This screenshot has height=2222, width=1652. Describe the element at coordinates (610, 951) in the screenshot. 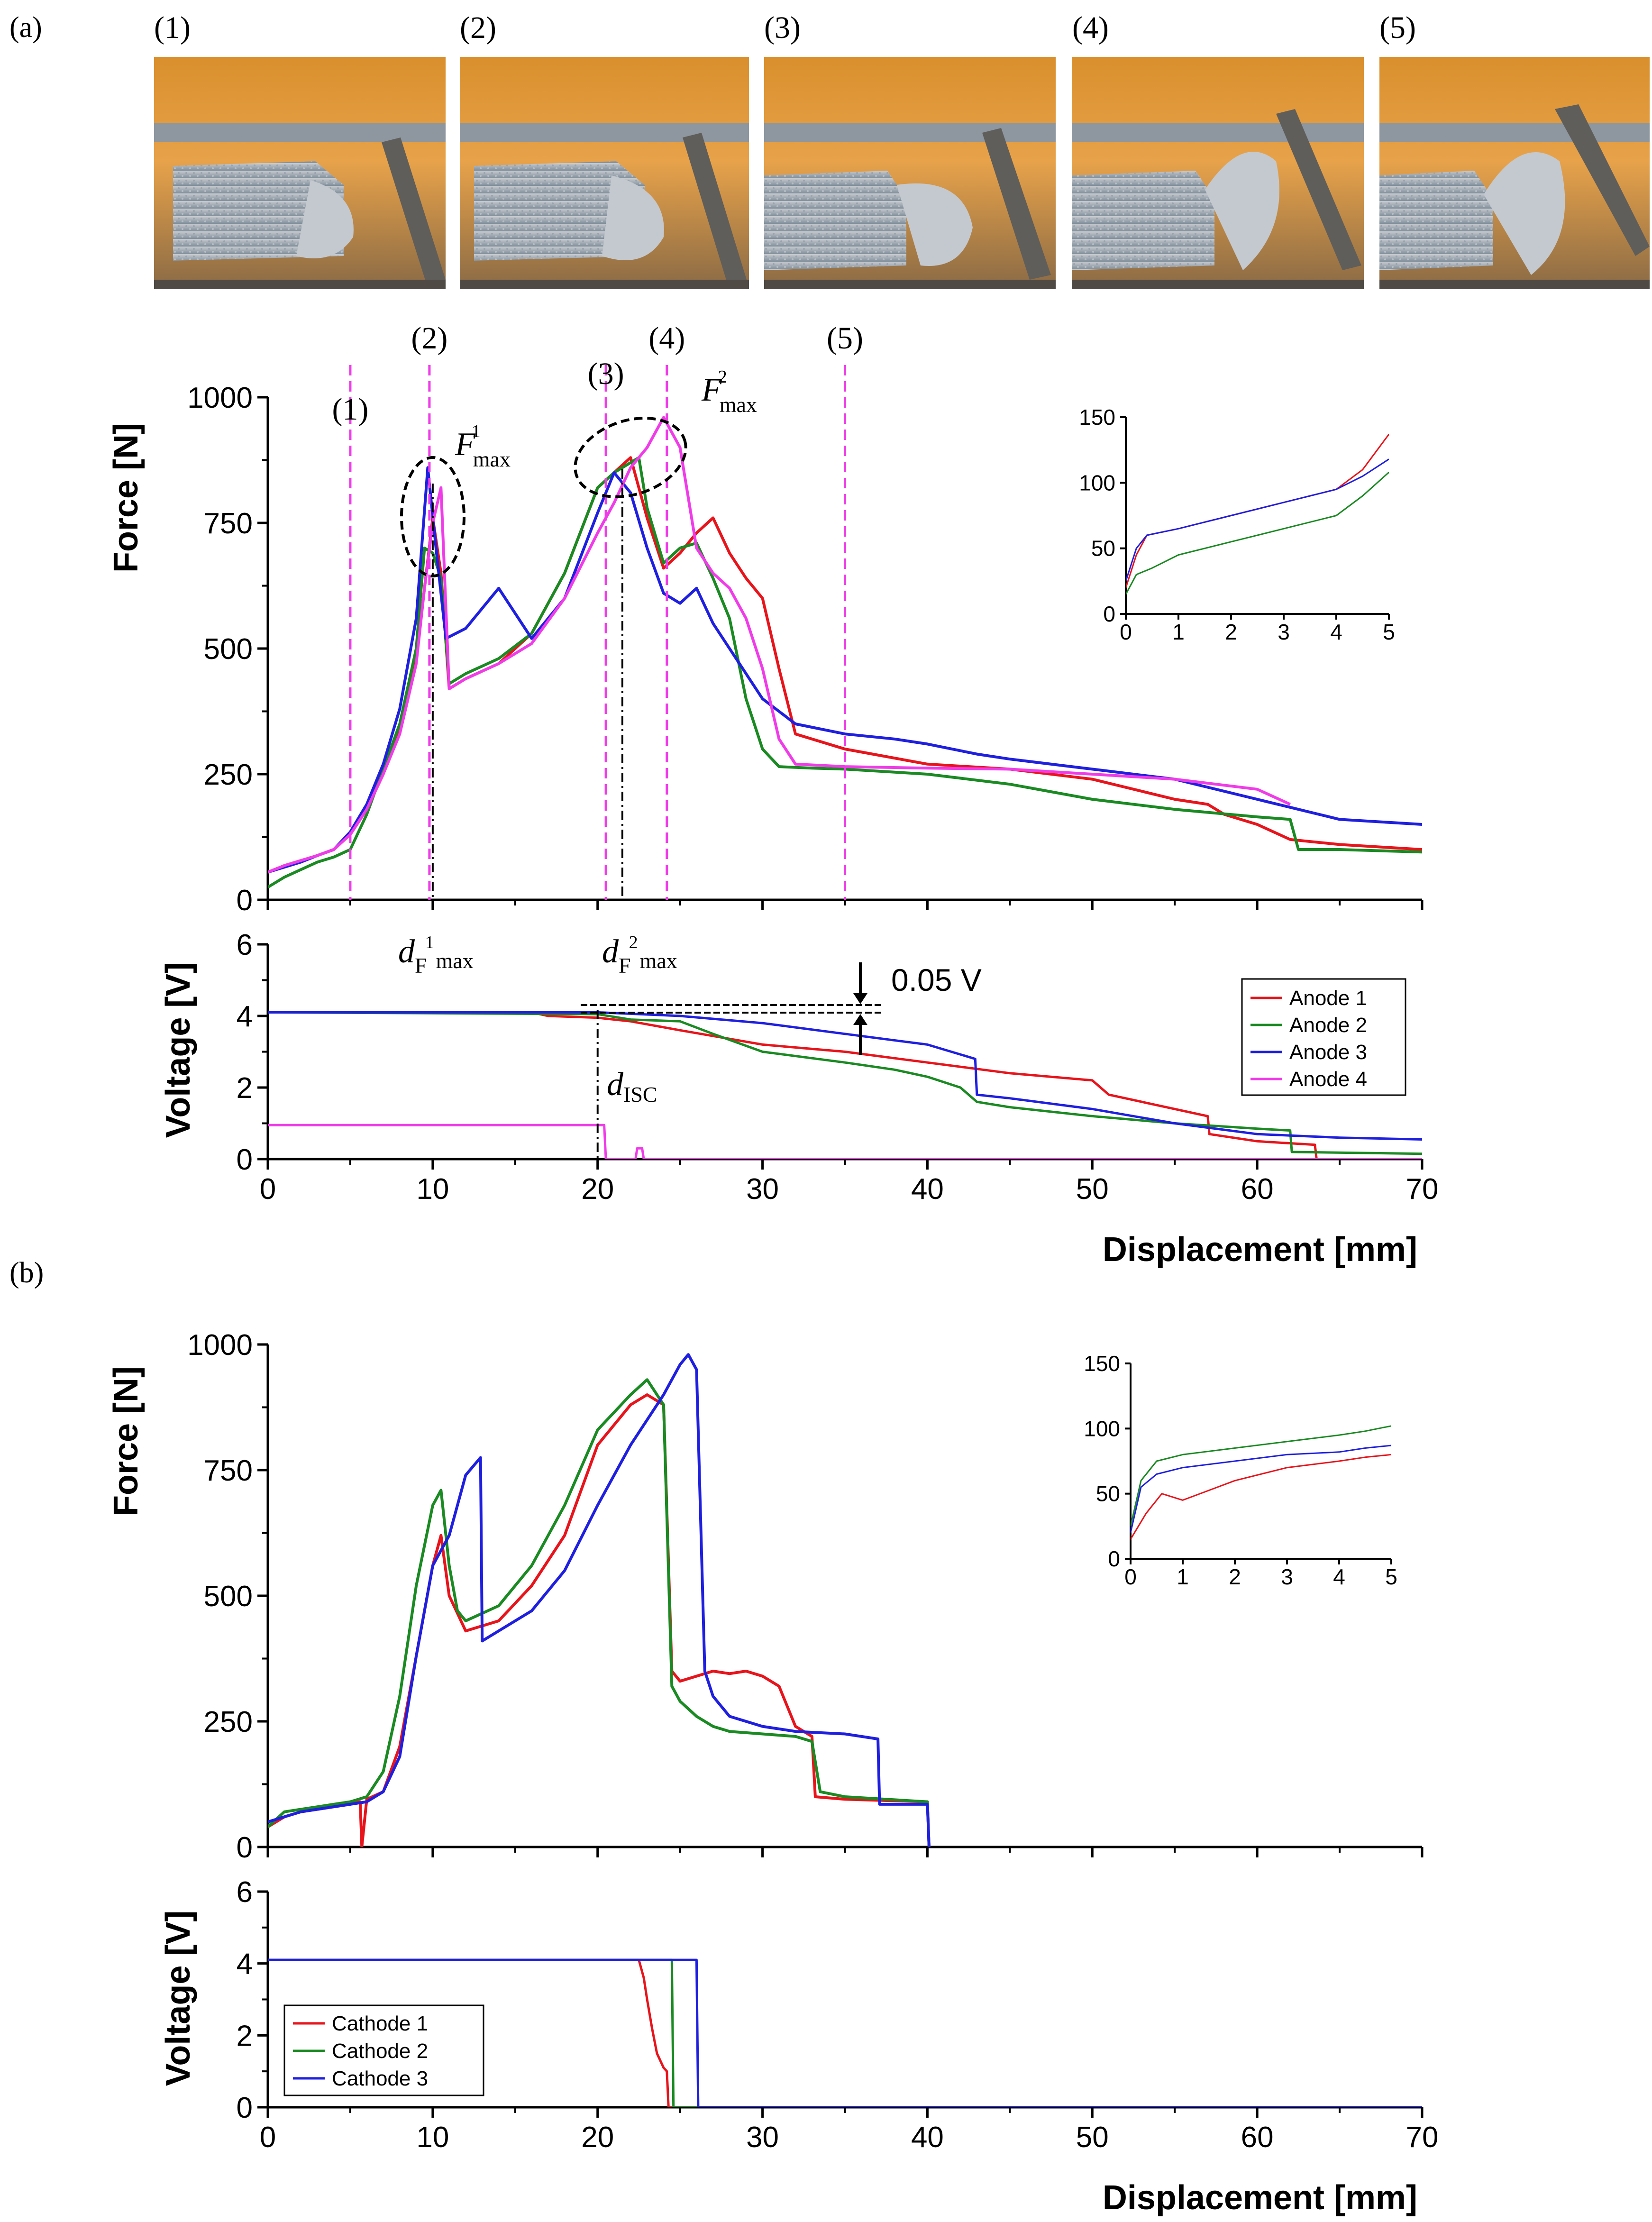

I see `d-fmax2-symbol: d` at that location.